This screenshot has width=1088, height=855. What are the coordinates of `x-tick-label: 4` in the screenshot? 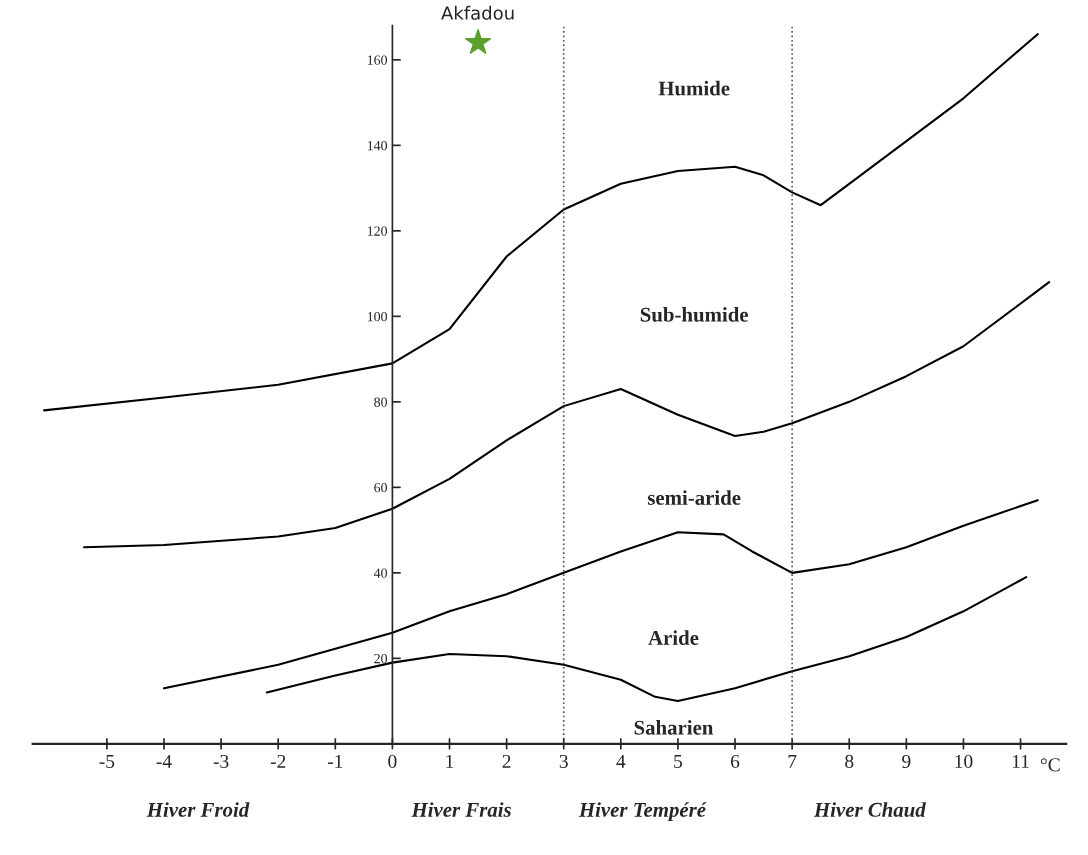 It's located at (621, 761).